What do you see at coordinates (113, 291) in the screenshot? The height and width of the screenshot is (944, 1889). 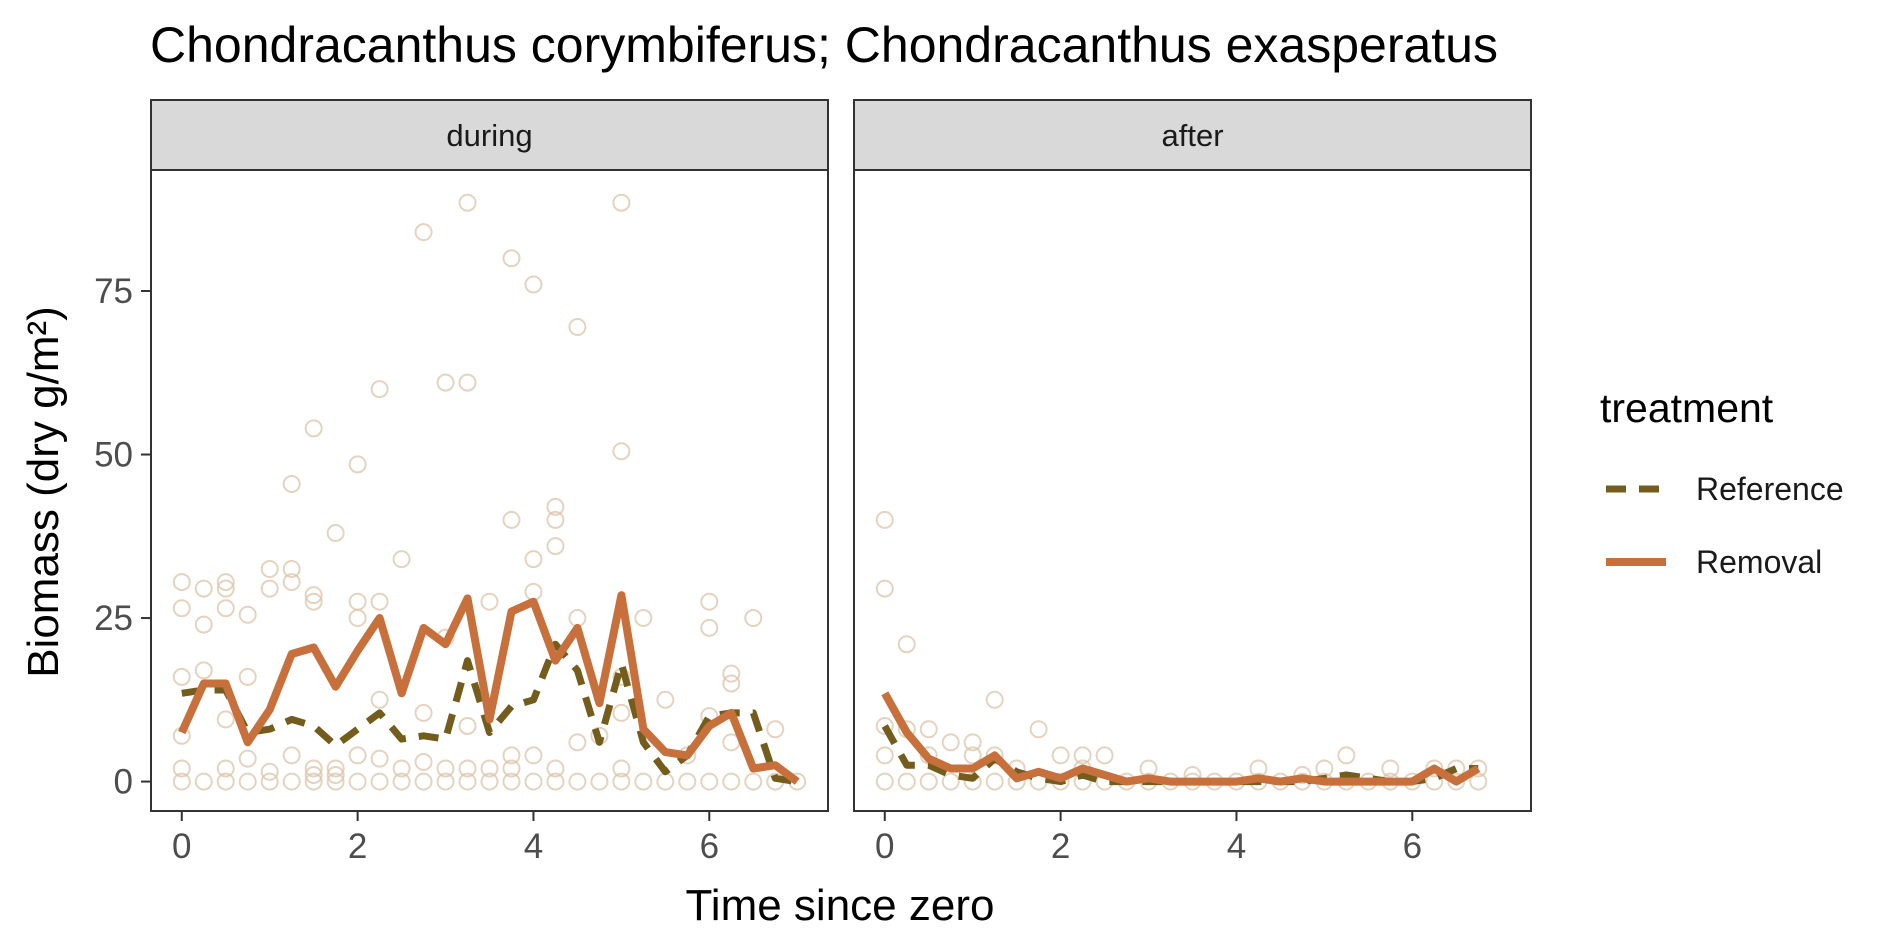 I see `y-tick-label: 75` at bounding box center [113, 291].